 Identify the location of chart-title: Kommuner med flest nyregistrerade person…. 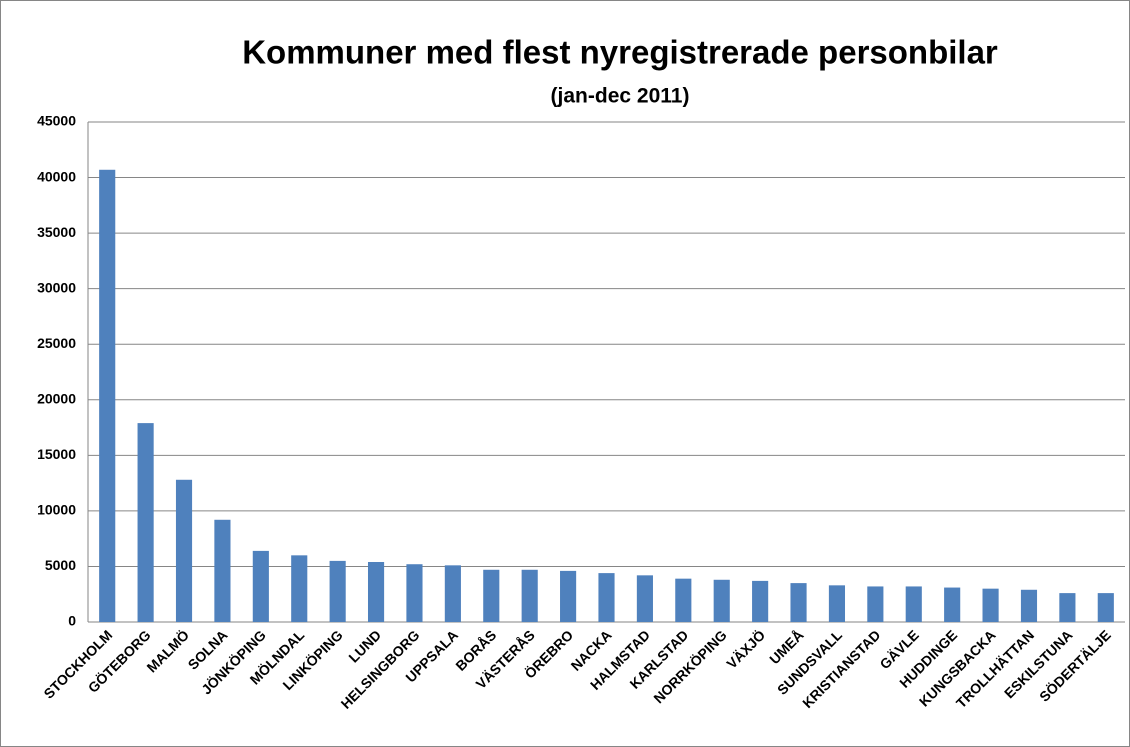
(620, 52).